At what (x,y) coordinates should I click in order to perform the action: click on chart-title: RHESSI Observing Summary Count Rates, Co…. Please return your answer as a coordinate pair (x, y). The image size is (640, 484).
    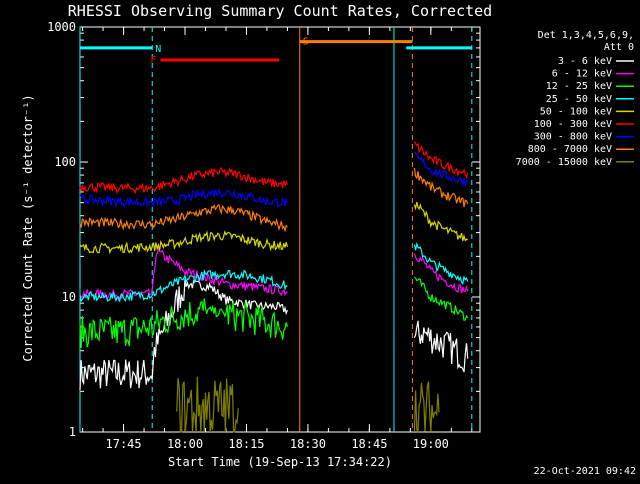
    Looking at the image, I should click on (280, 11).